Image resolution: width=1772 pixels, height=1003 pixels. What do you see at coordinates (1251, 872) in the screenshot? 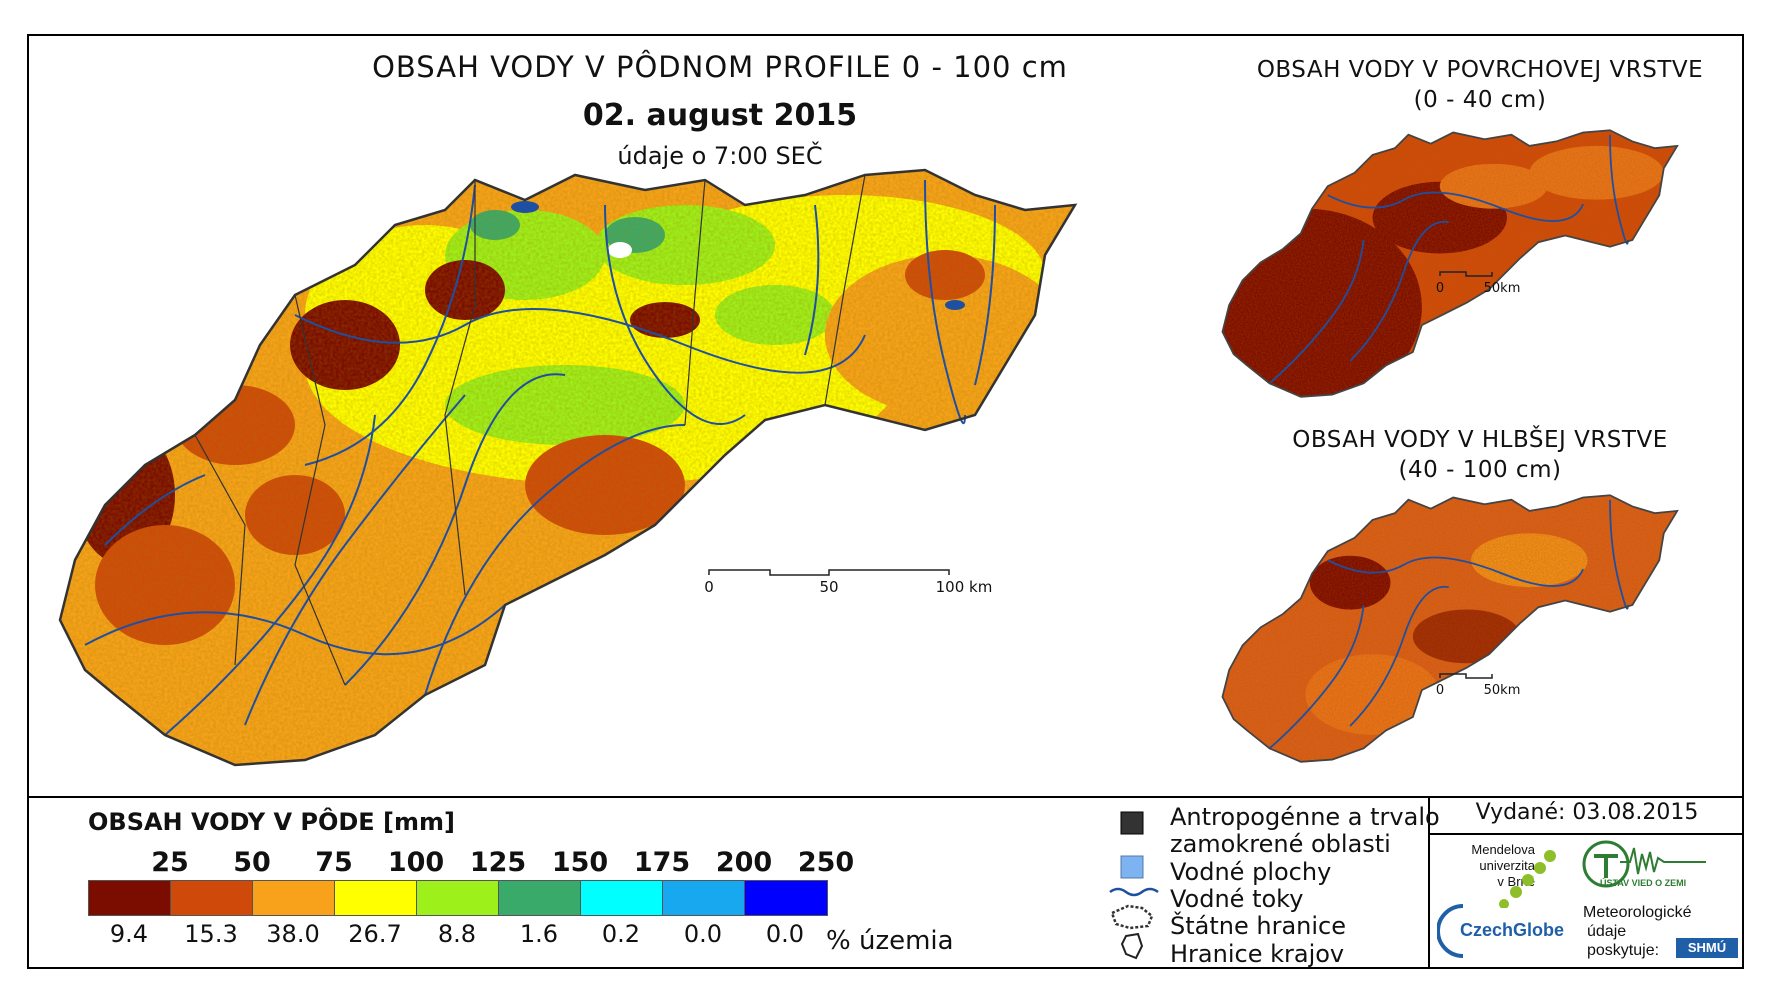
I see `symbol-water-areas-label: Vodné plochy` at bounding box center [1251, 872].